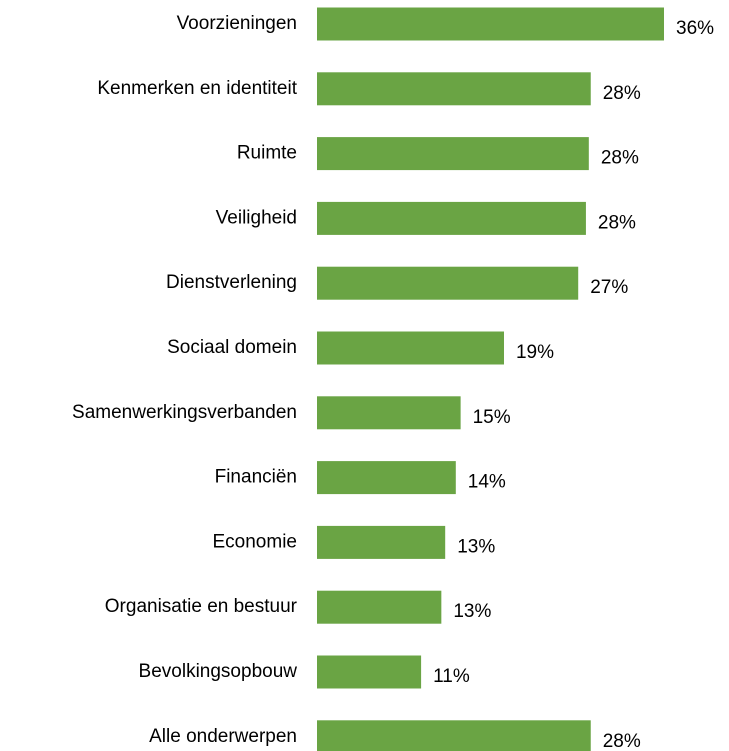  Describe the element at coordinates (223, 736) in the screenshot. I see `category-label: Alle onderwerpen` at that location.